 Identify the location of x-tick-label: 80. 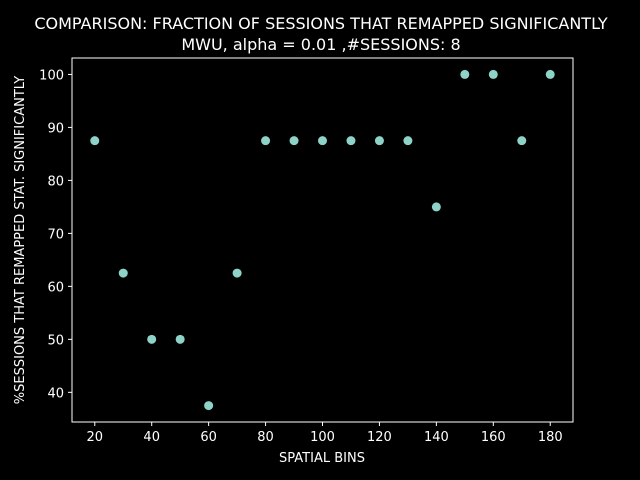
(265, 437).